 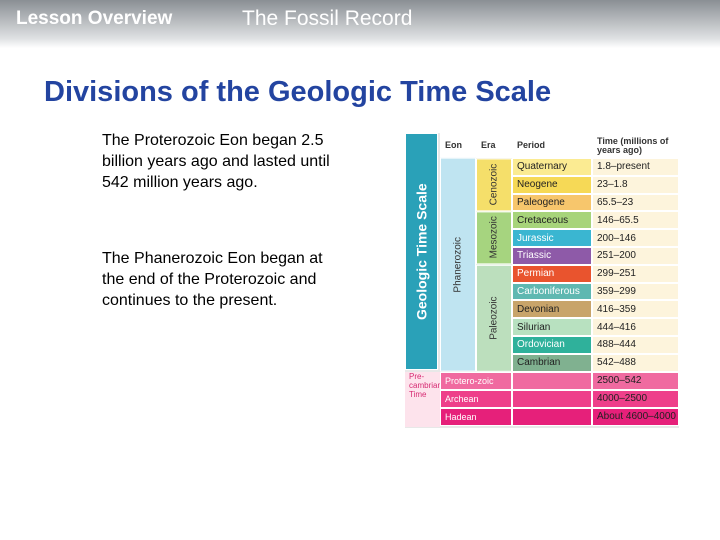 I want to click on time-cell: 542–488, so click(x=635, y=362).